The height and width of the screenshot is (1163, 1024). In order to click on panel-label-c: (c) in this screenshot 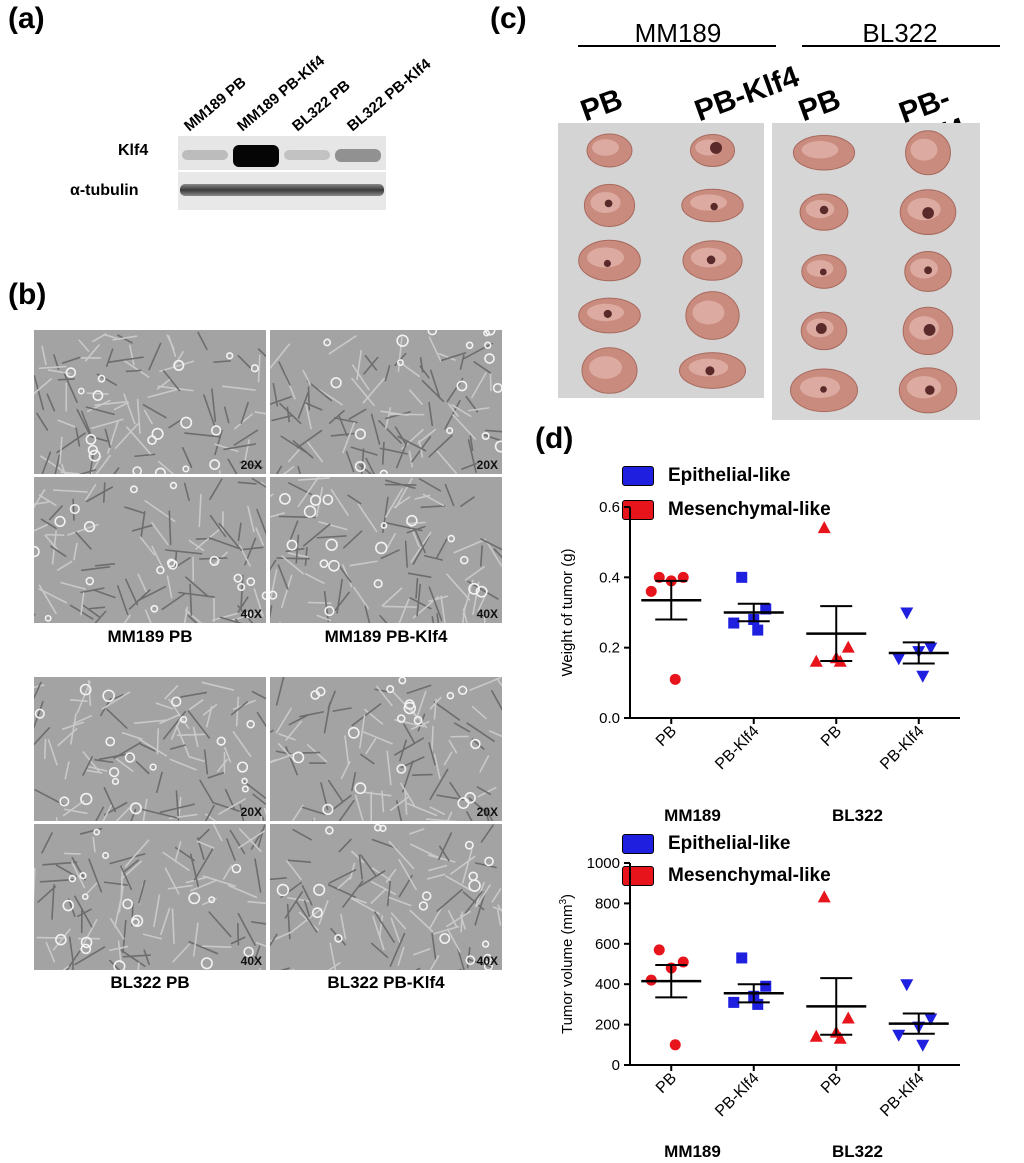, I will do `click(508, 18)`.